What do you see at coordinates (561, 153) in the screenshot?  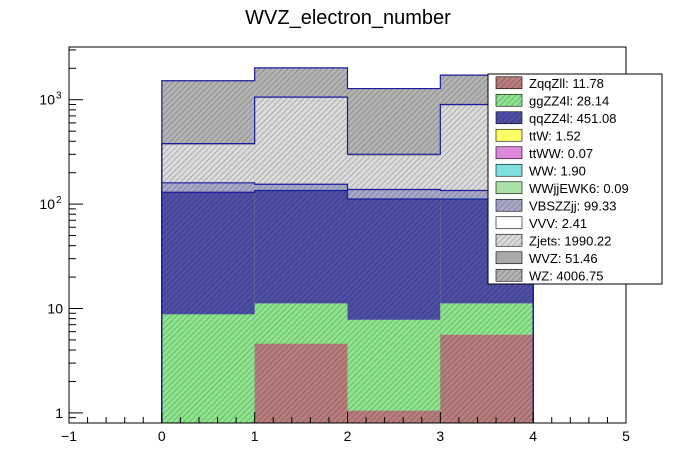 I see `legend-label: ttWW: 0.07` at bounding box center [561, 153].